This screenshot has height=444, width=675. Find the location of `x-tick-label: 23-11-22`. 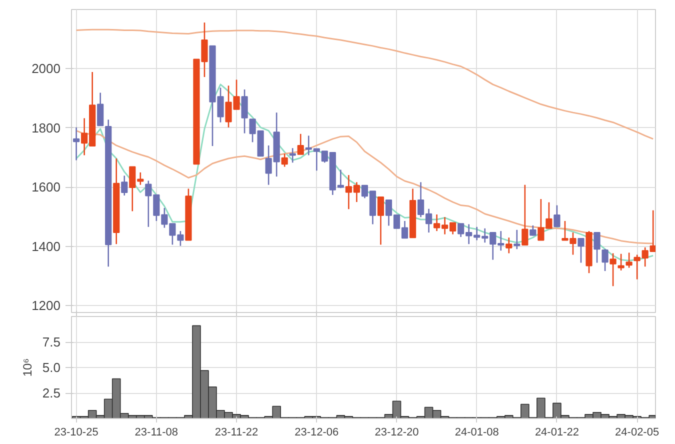

x-tick-label: 23-11-22 is located at coordinates (236, 432).